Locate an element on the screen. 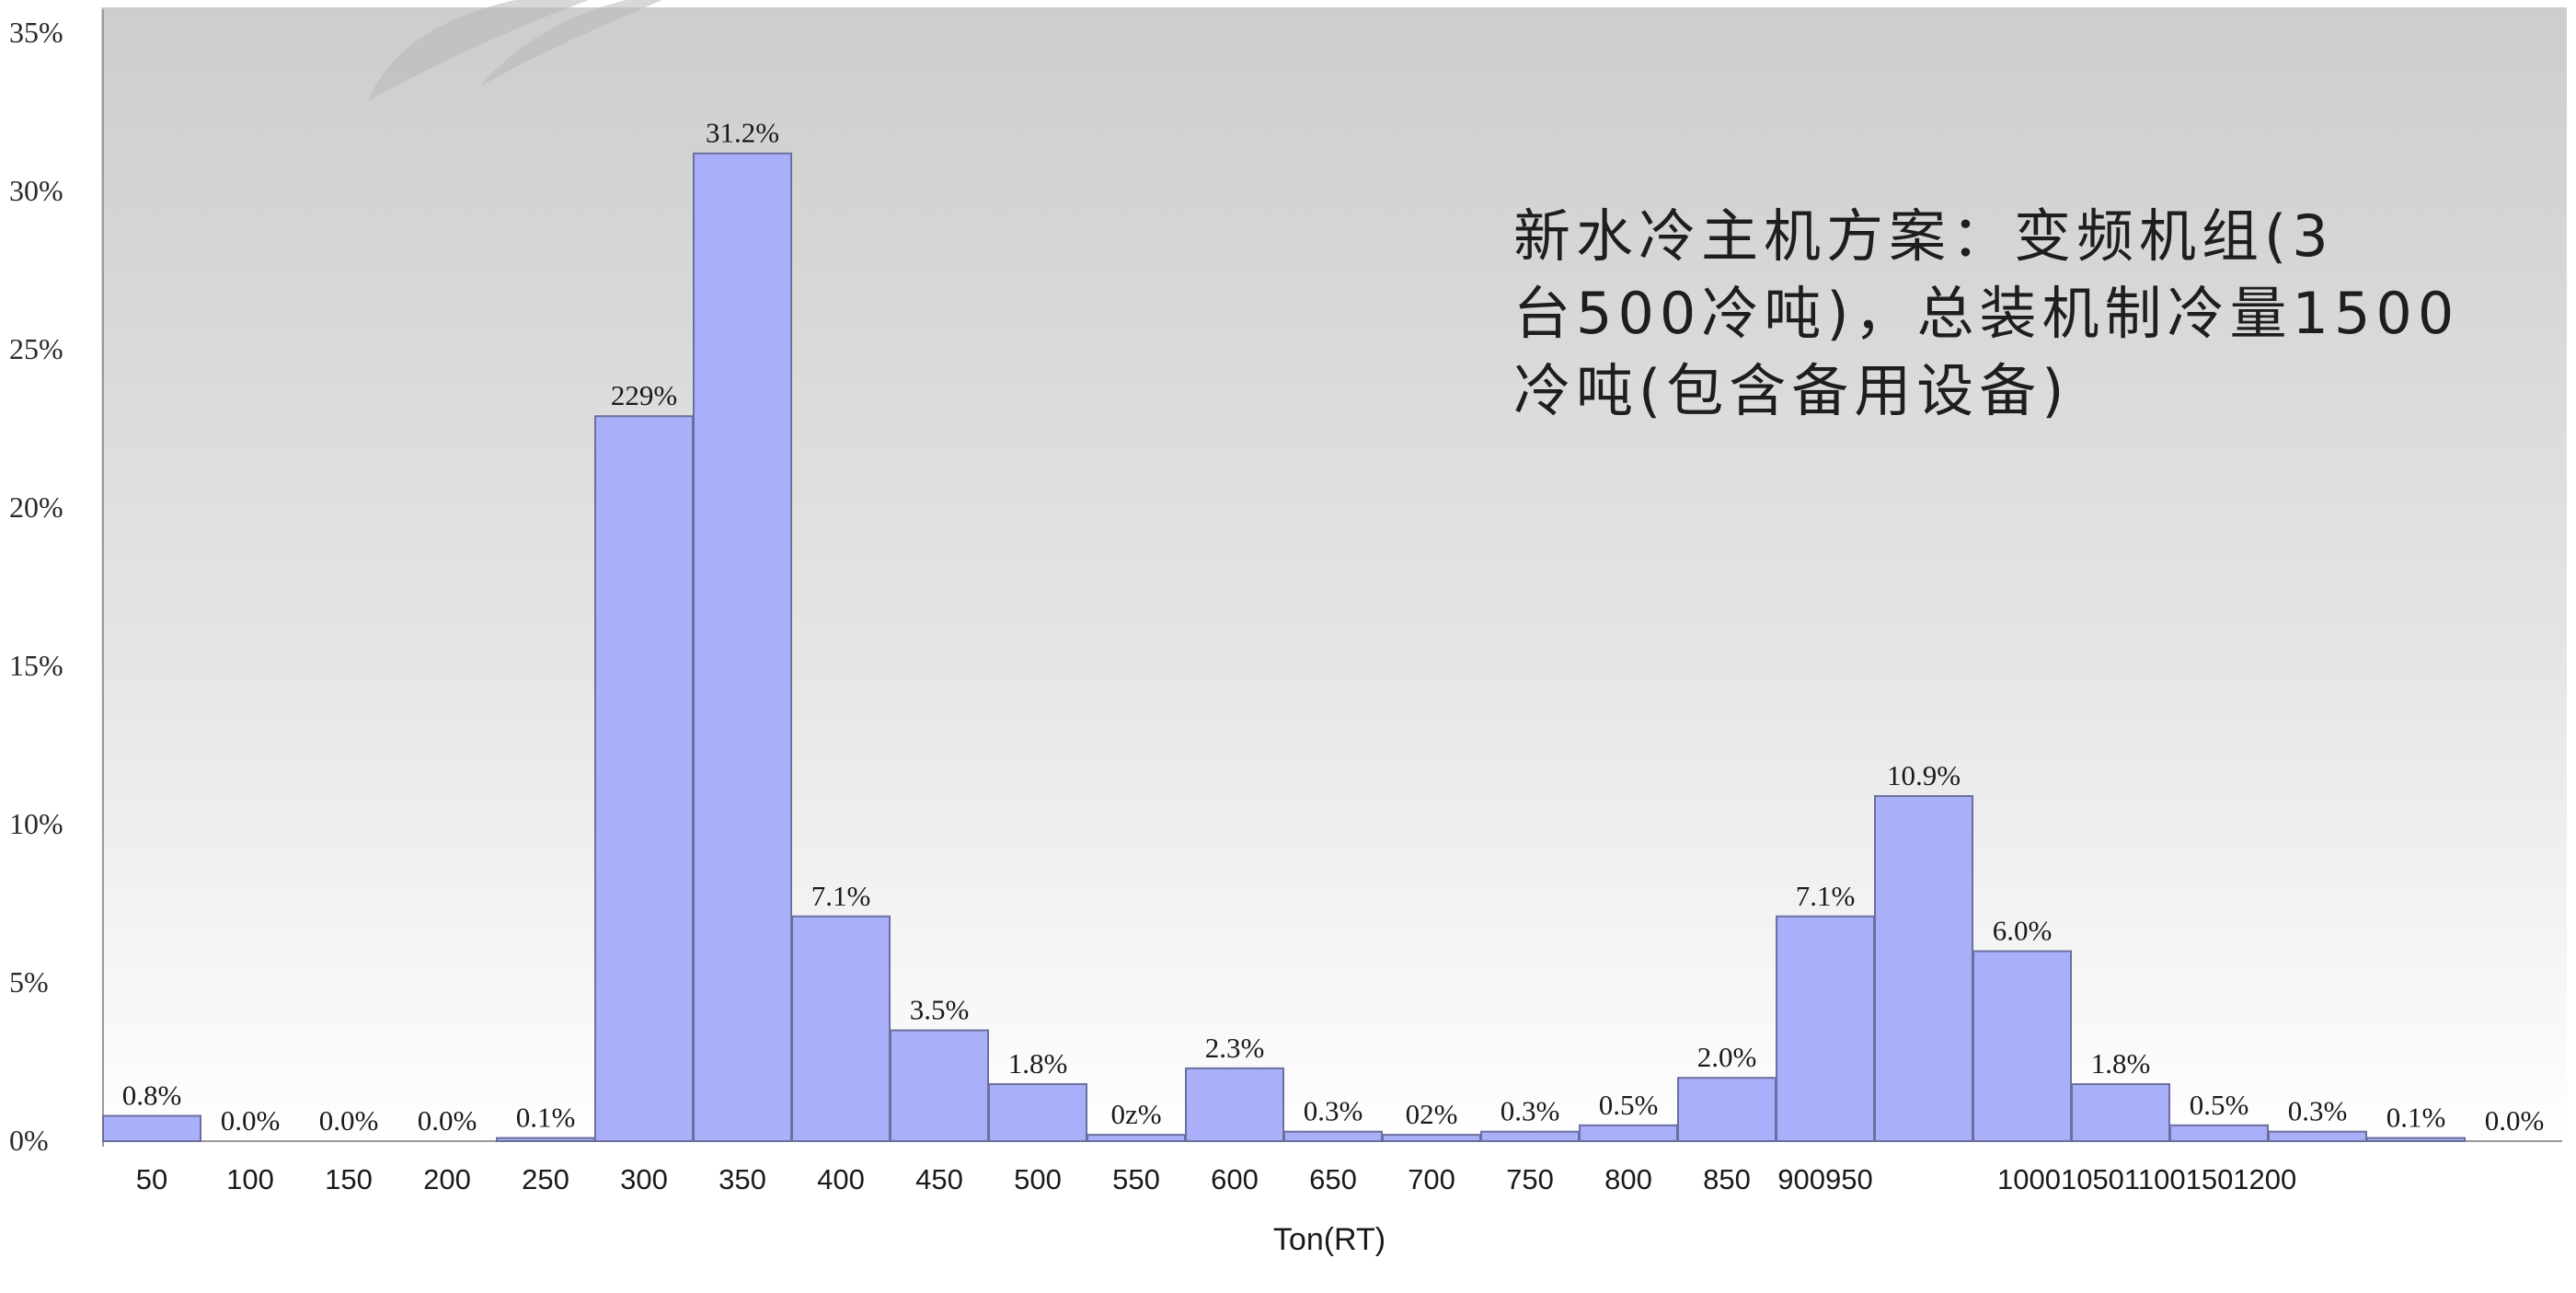 The width and height of the screenshot is (2576, 1293). y-tick-labels-group: 0% 5% 10% 15% 20% 25% 30% 35% is located at coordinates (36, 586).